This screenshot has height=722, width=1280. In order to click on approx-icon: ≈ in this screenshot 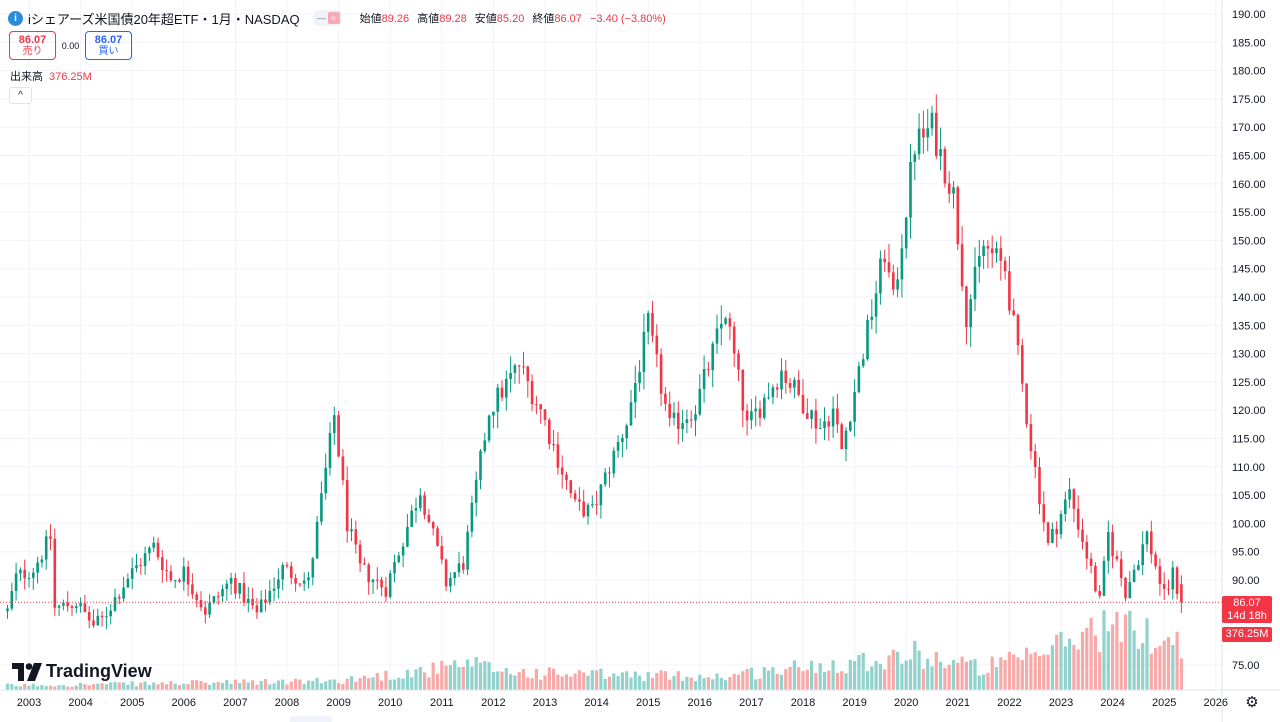, I will do `click(333, 18)`.